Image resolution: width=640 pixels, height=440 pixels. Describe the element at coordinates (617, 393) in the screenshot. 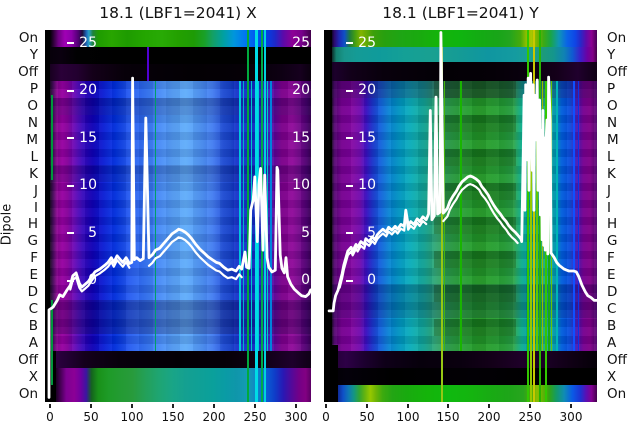

I see `row-label-on: On` at that location.